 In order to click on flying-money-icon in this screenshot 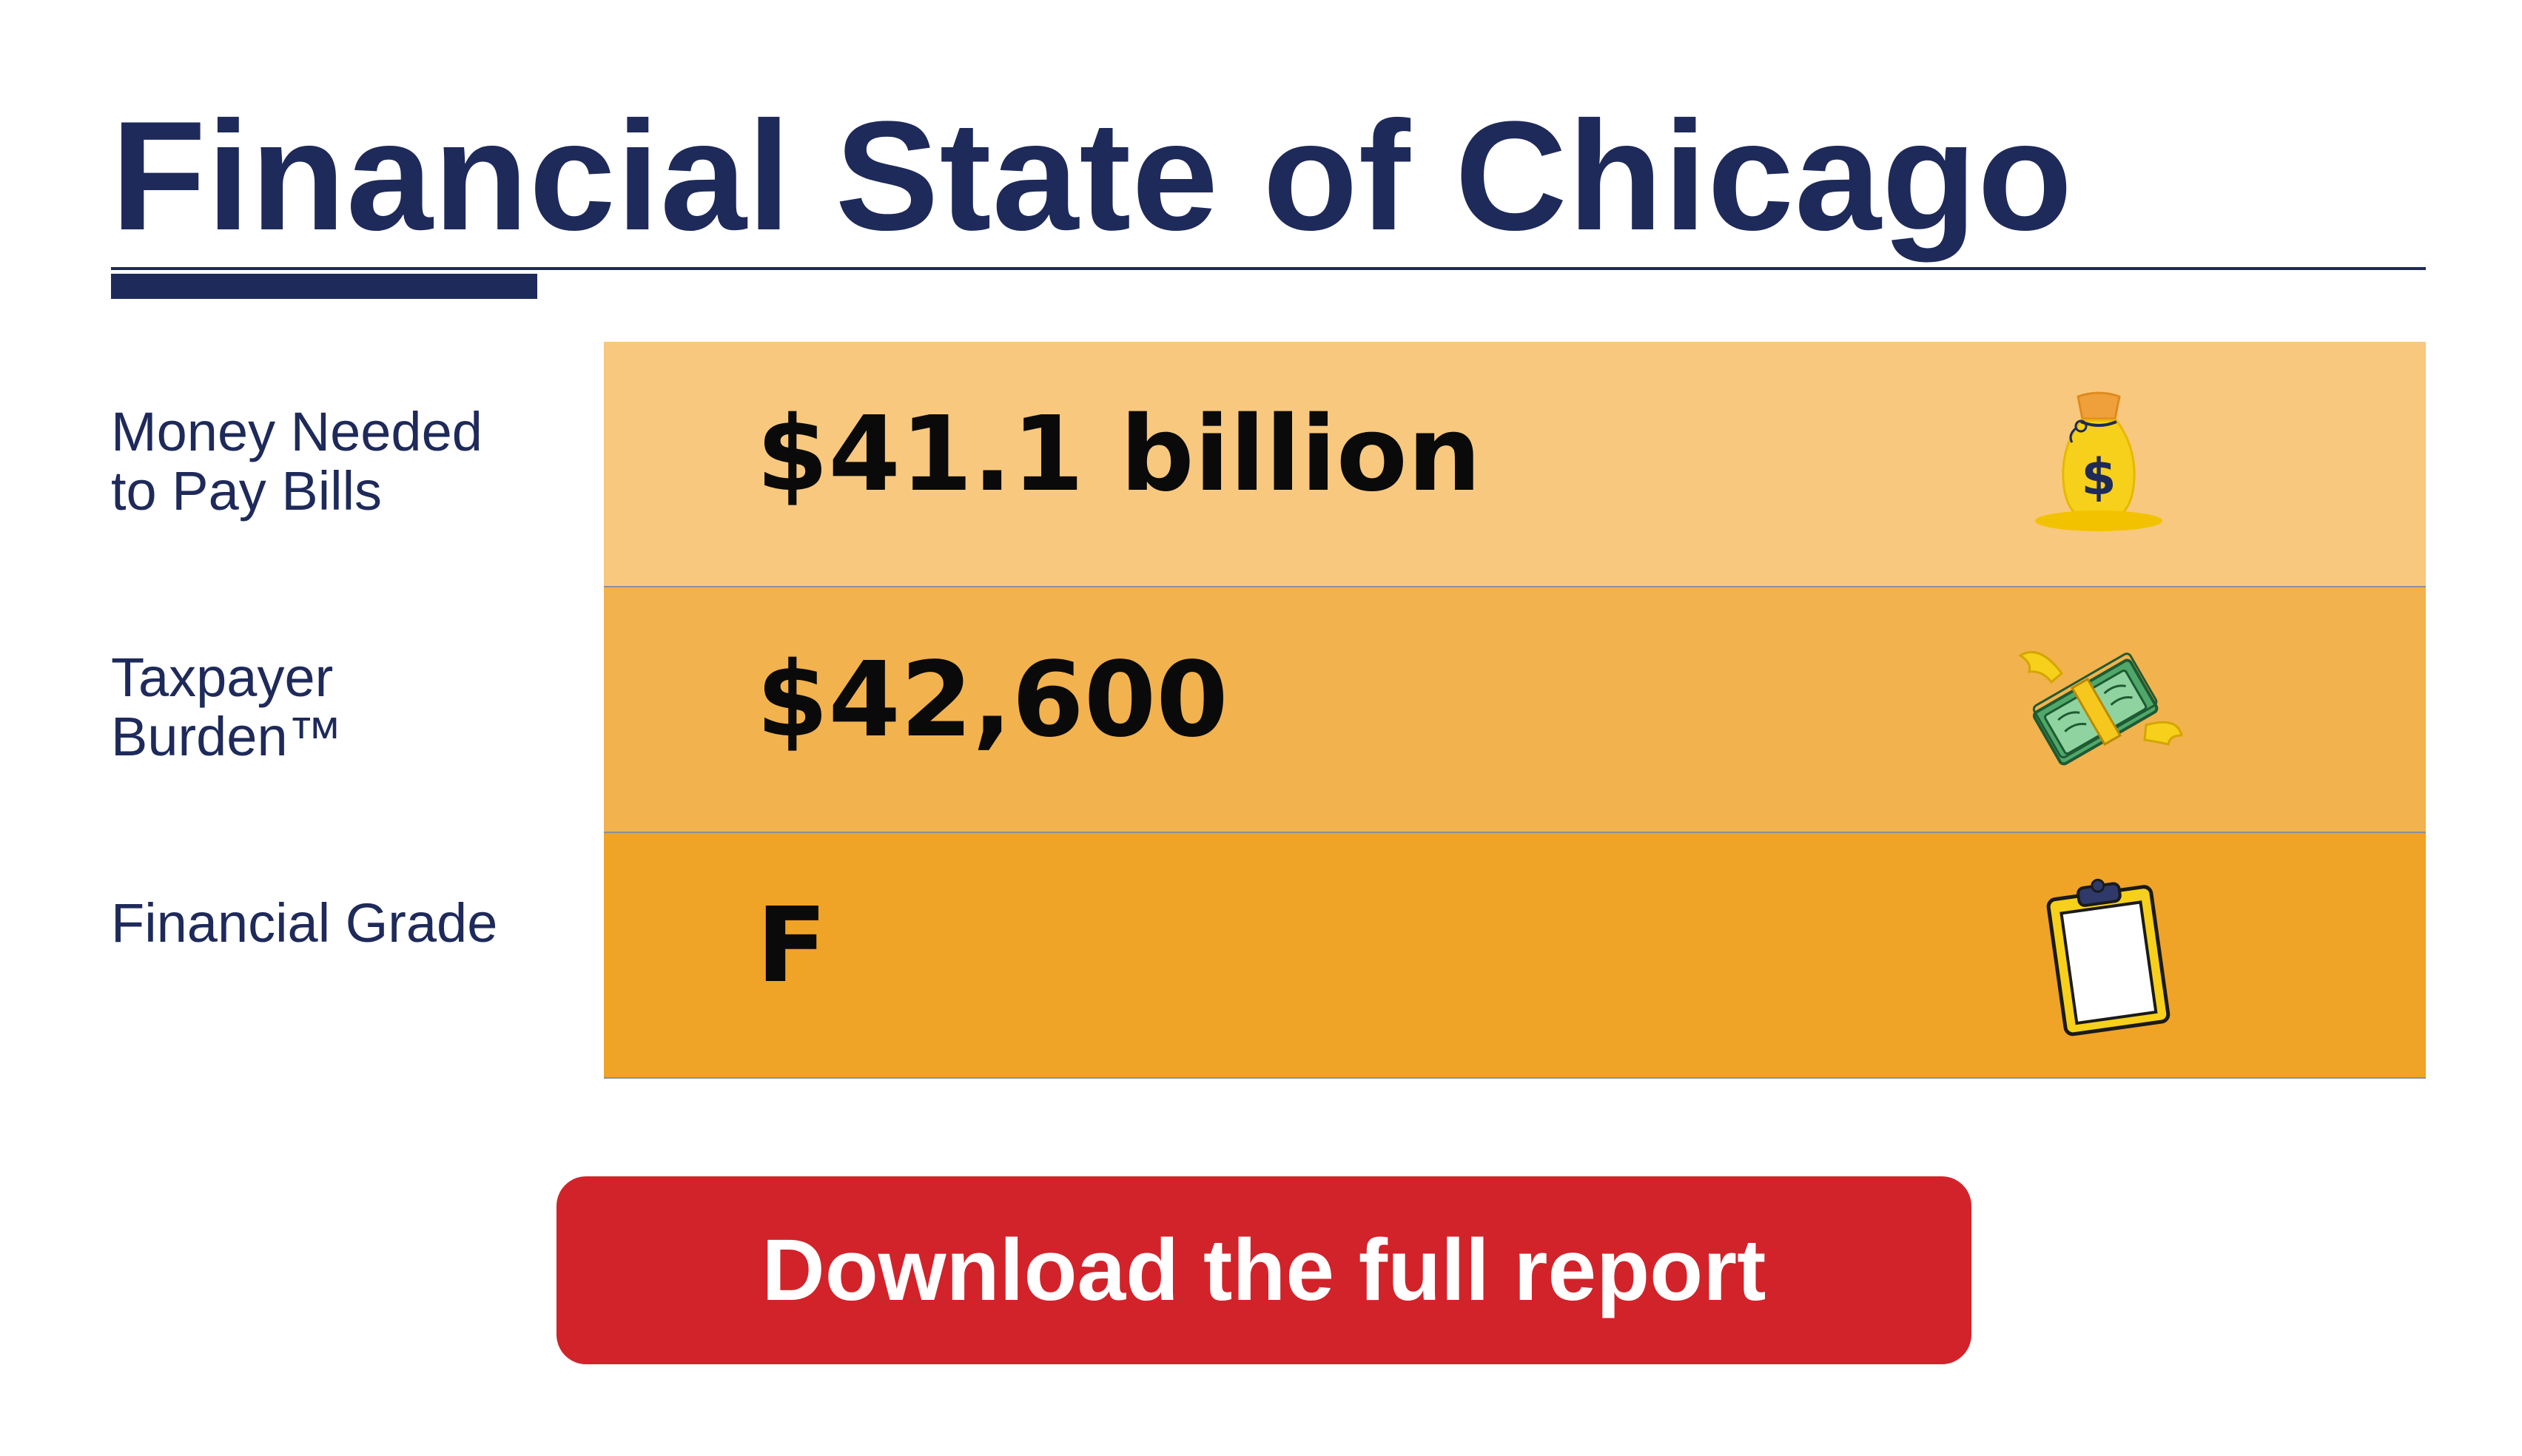, I will do `click(2100, 709)`.